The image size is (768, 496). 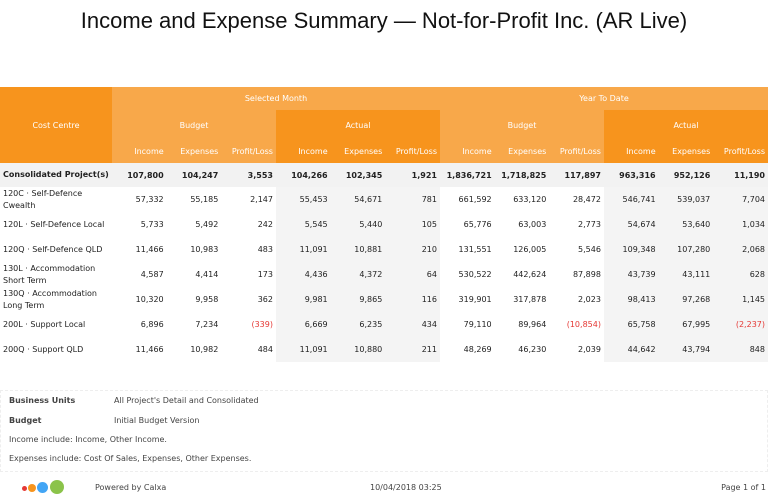 I want to click on cell-expenses: 63,003, so click(x=532, y=224).